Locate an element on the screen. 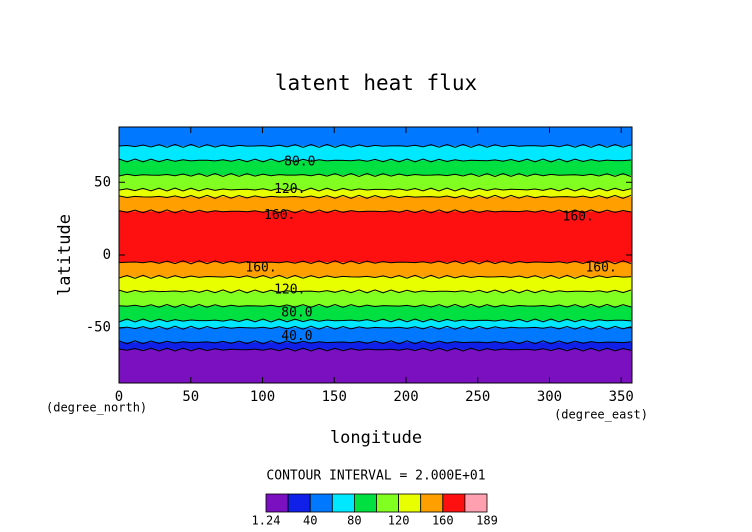 The width and height of the screenshot is (752, 532). x-tick-label: 100 is located at coordinates (262, 397).